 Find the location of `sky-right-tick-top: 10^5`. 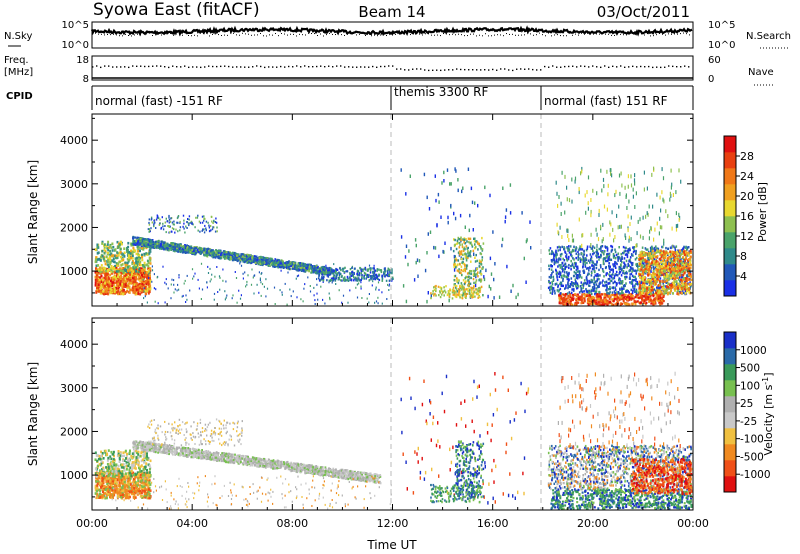

sky-right-tick-top: 10^5 is located at coordinates (721, 25).